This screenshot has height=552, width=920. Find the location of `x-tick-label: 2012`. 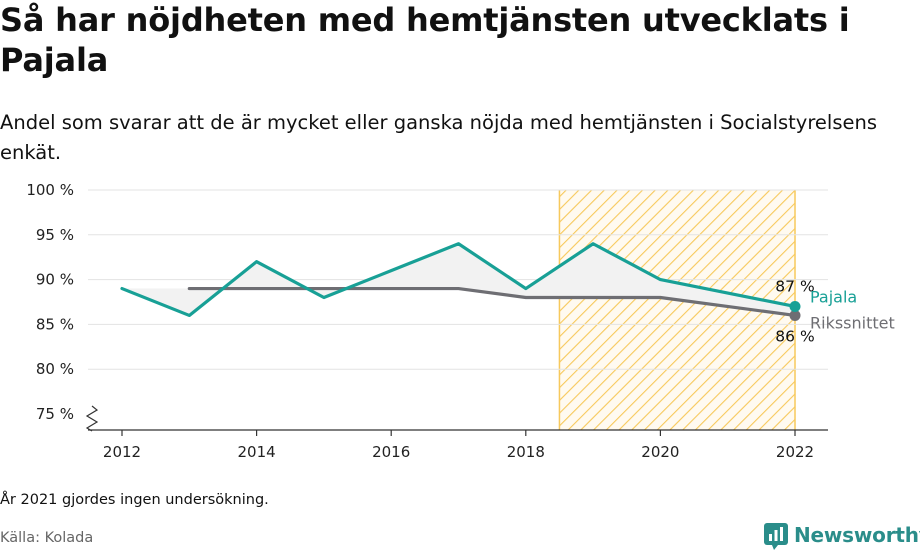

x-tick-label: 2012 is located at coordinates (122, 452).